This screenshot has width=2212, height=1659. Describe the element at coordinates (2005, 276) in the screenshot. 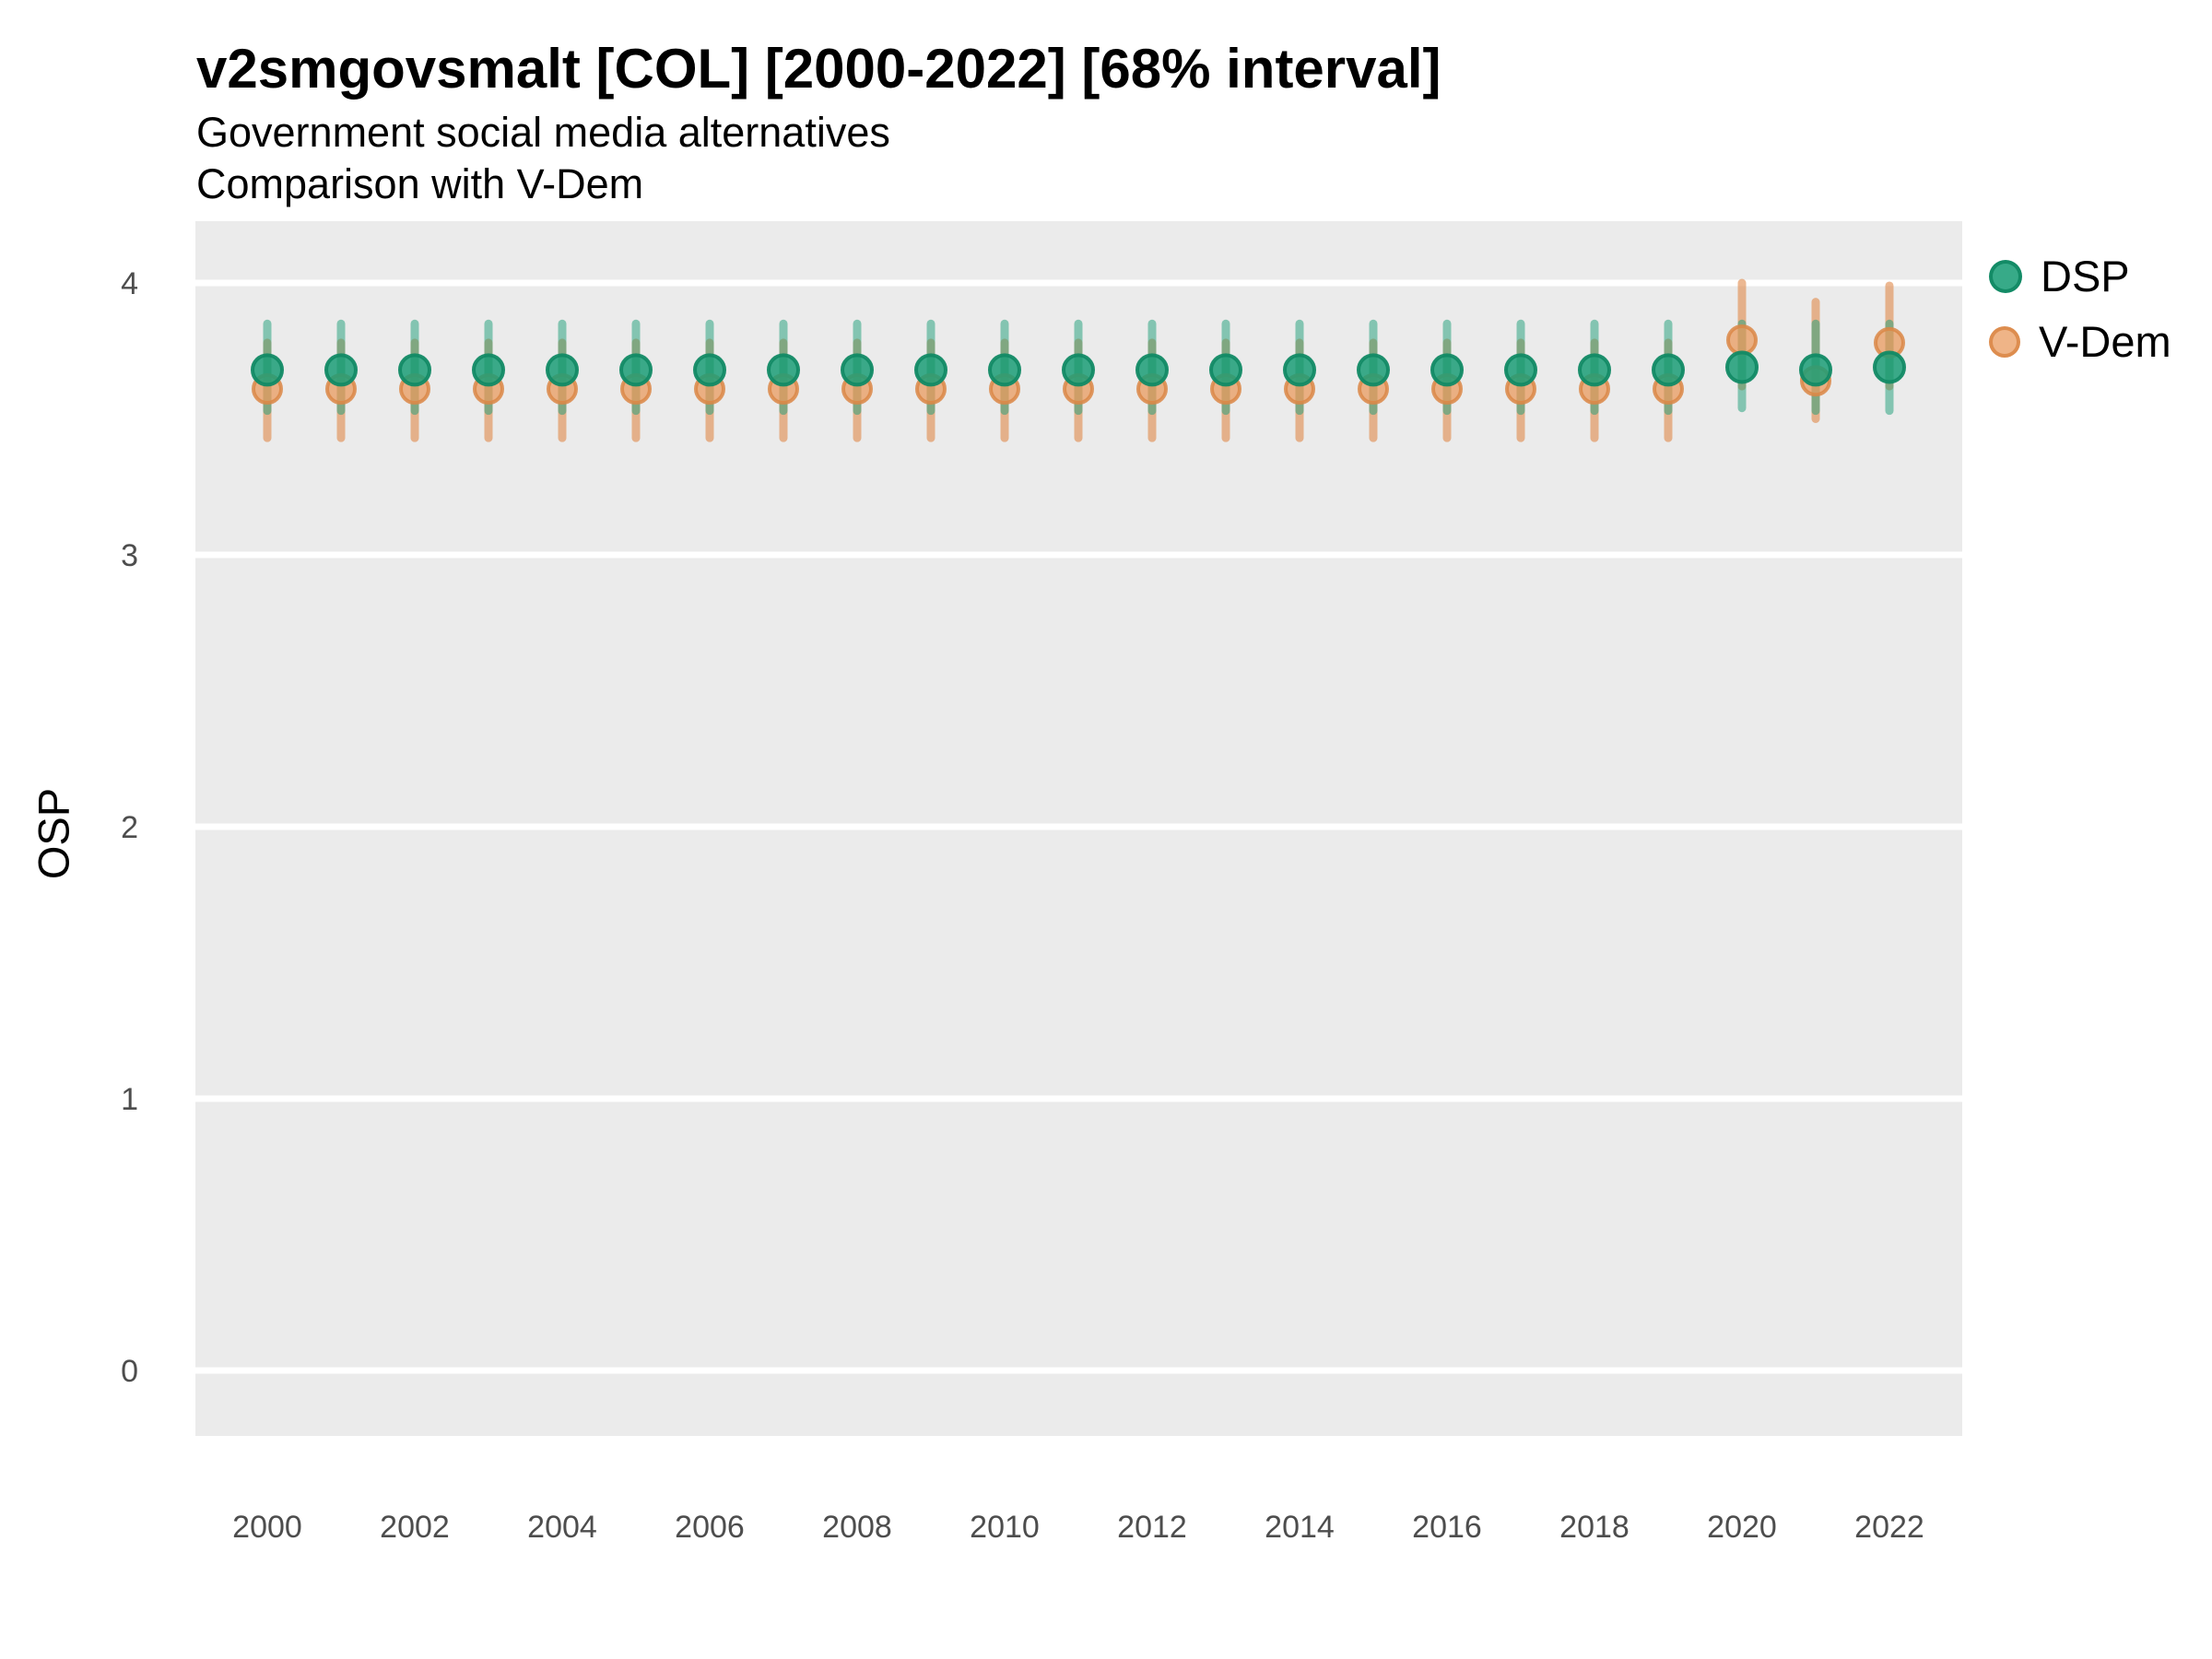

I see `legend-dot-dsp-icon` at that location.